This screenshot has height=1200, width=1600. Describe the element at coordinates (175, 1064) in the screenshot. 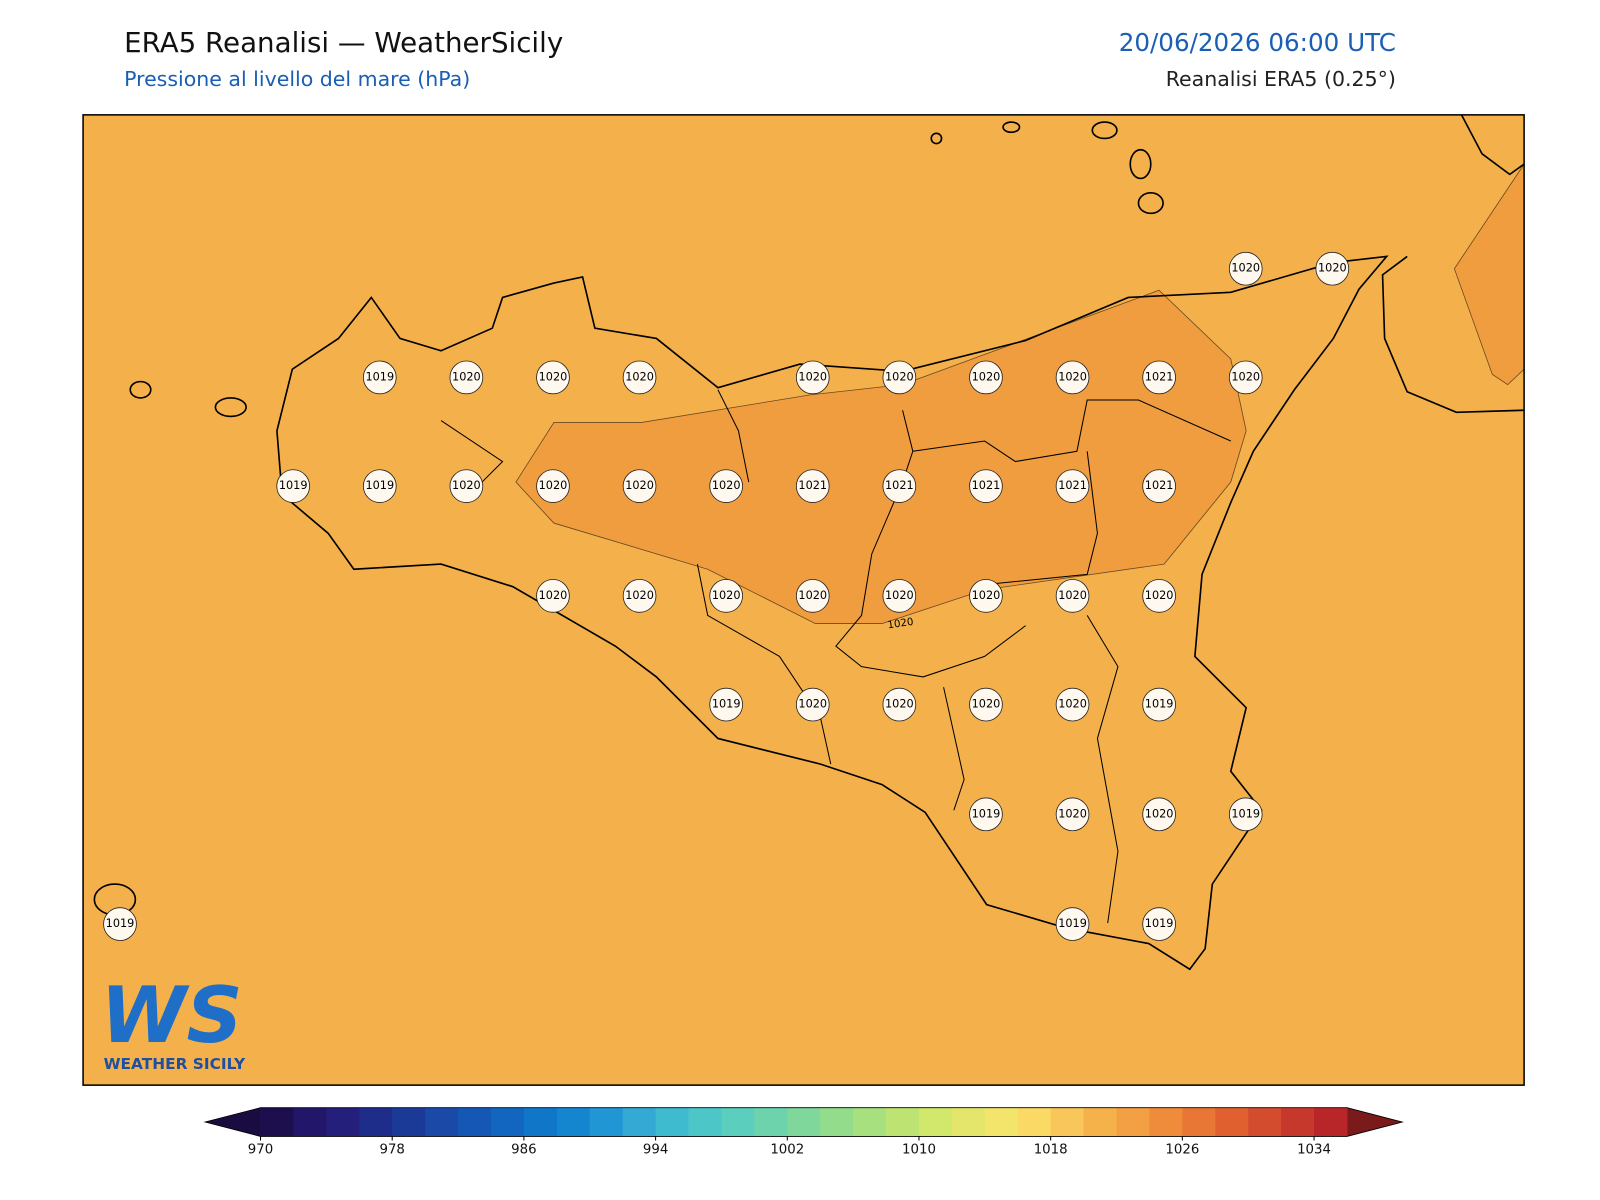

I see `logo-name: WEATHER SICILY` at that location.